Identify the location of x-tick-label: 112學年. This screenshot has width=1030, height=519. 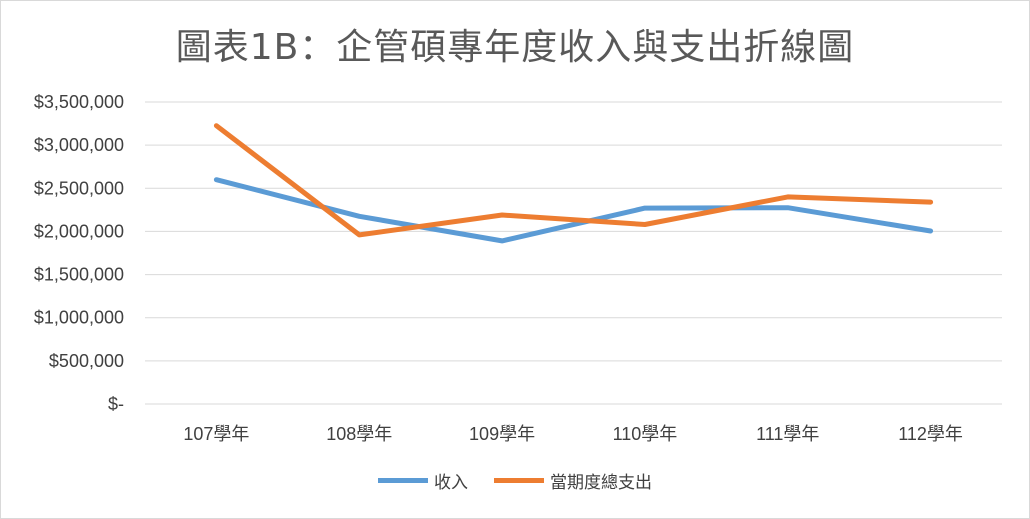
(930, 434).